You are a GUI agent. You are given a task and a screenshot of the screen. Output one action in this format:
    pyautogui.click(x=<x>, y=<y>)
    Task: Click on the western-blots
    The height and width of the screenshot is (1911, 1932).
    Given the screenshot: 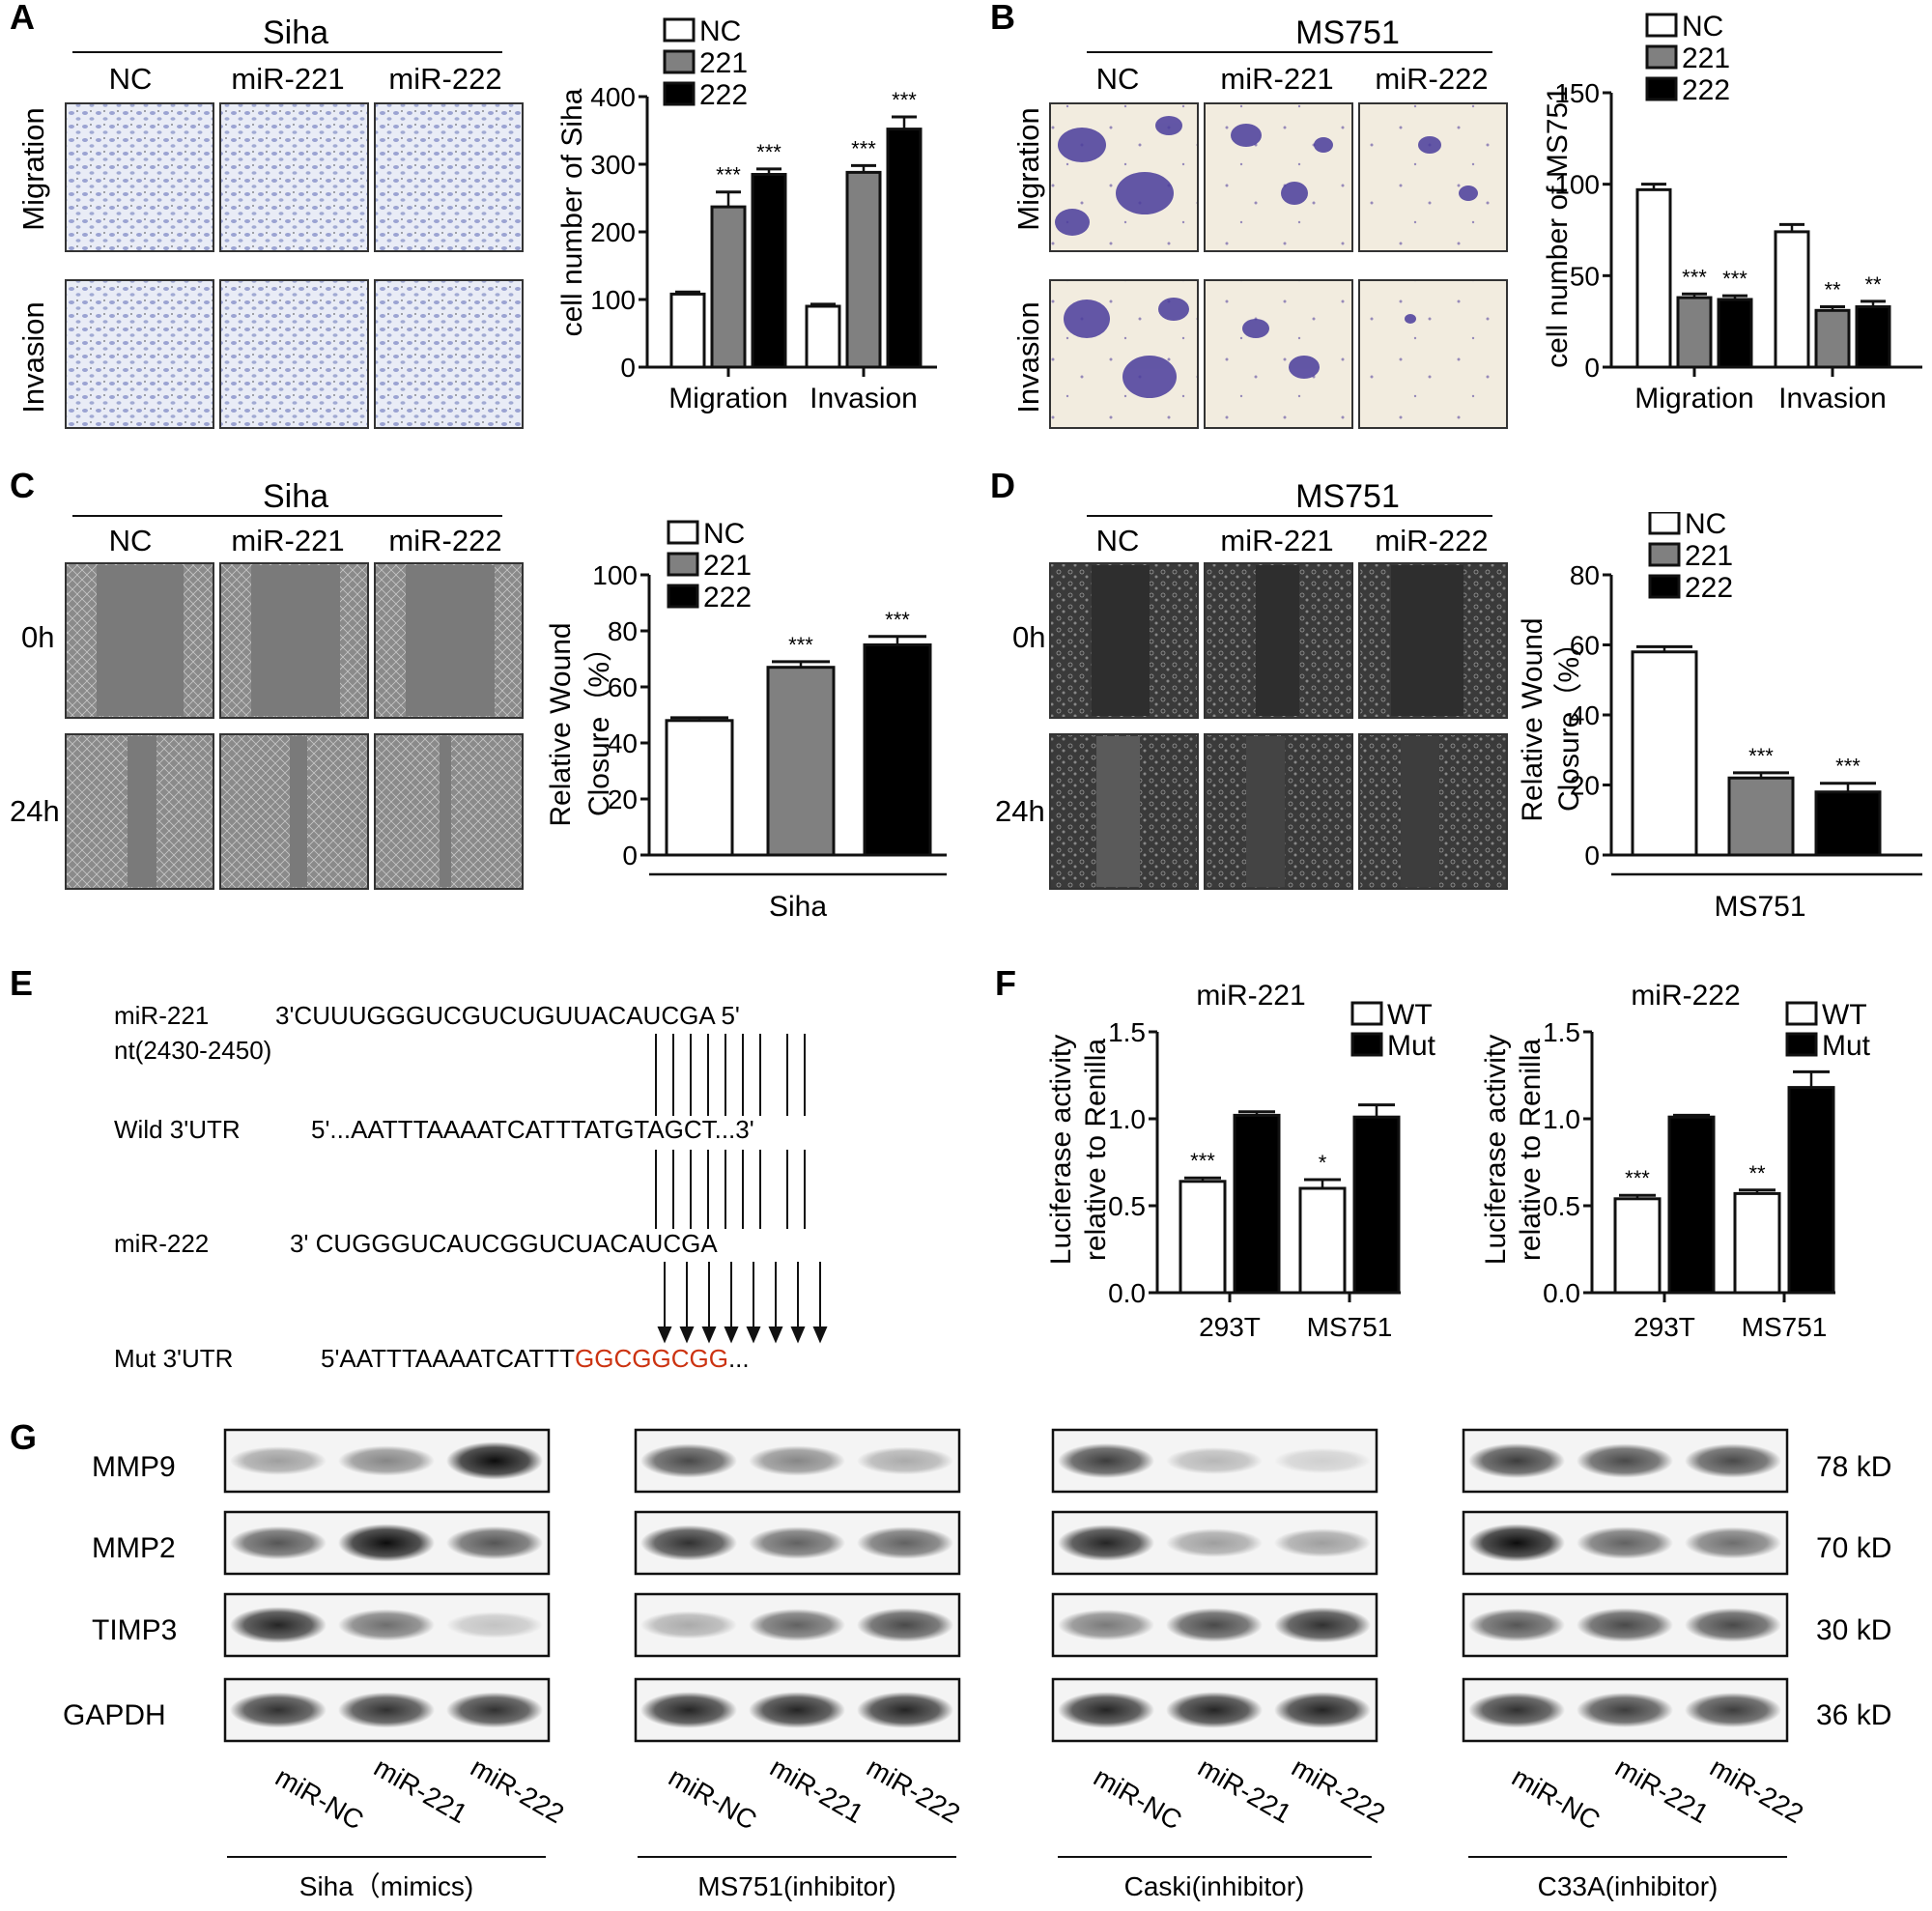 What is the action you would take?
    pyautogui.click(x=1006, y=1585)
    